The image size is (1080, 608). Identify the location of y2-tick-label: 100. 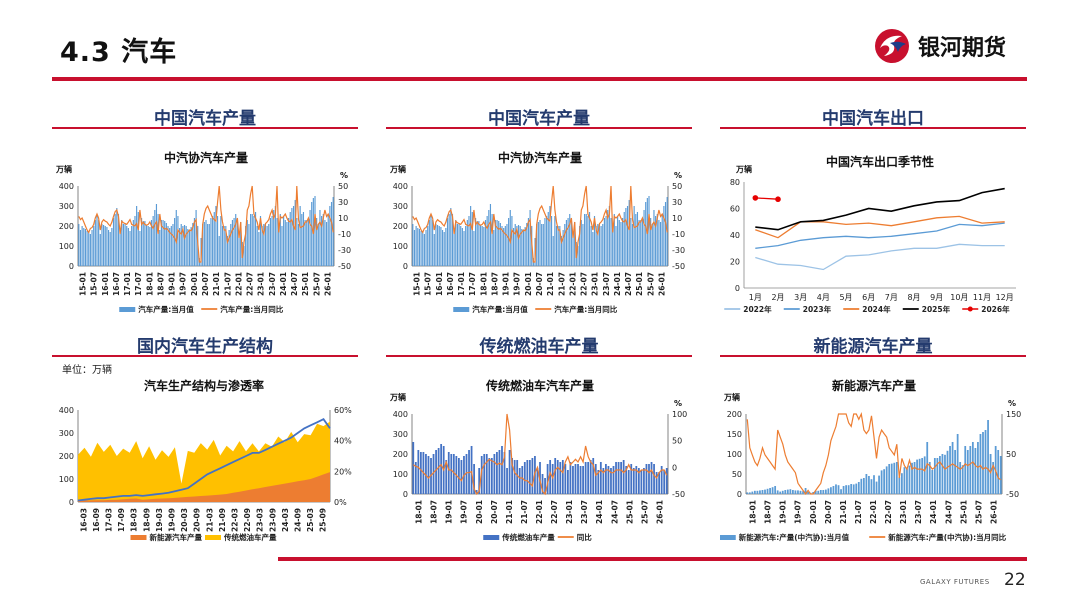
(679, 414).